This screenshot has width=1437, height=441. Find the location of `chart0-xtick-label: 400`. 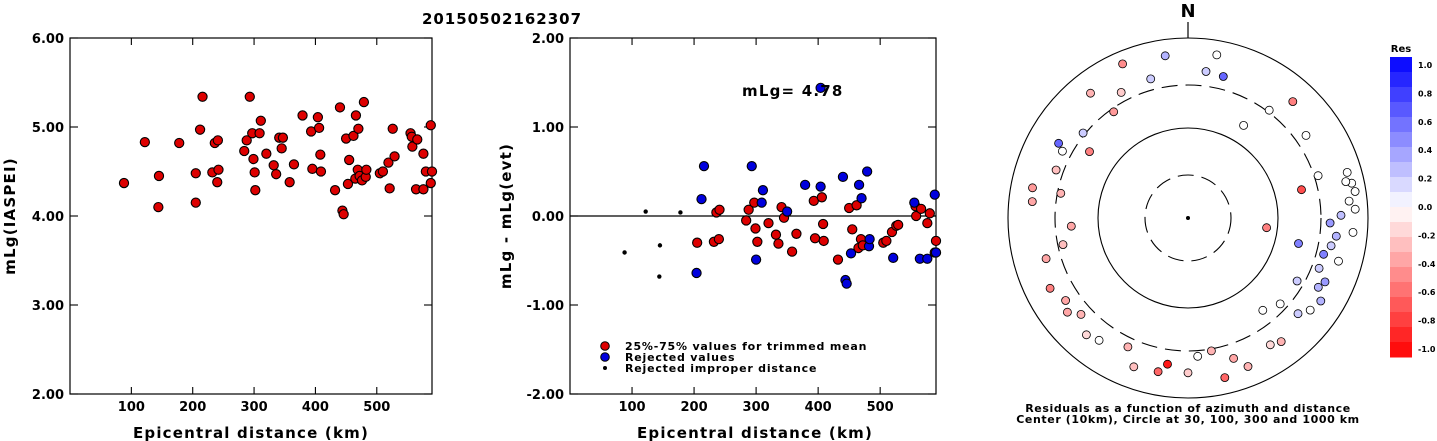

chart0-xtick-label: 400 is located at coordinates (315, 407).